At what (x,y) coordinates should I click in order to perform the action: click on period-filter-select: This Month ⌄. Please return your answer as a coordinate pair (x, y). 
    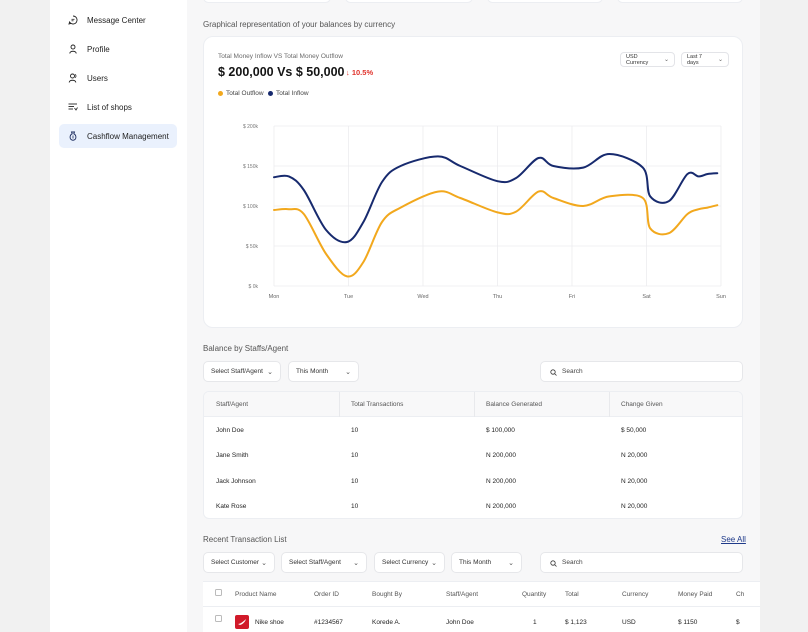
    Looking at the image, I should click on (323, 371).